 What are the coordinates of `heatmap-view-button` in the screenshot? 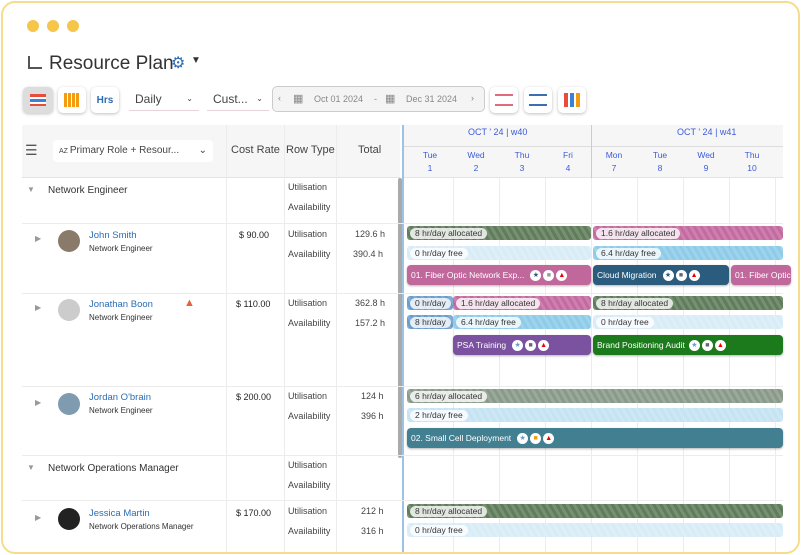 It's located at (72, 100).